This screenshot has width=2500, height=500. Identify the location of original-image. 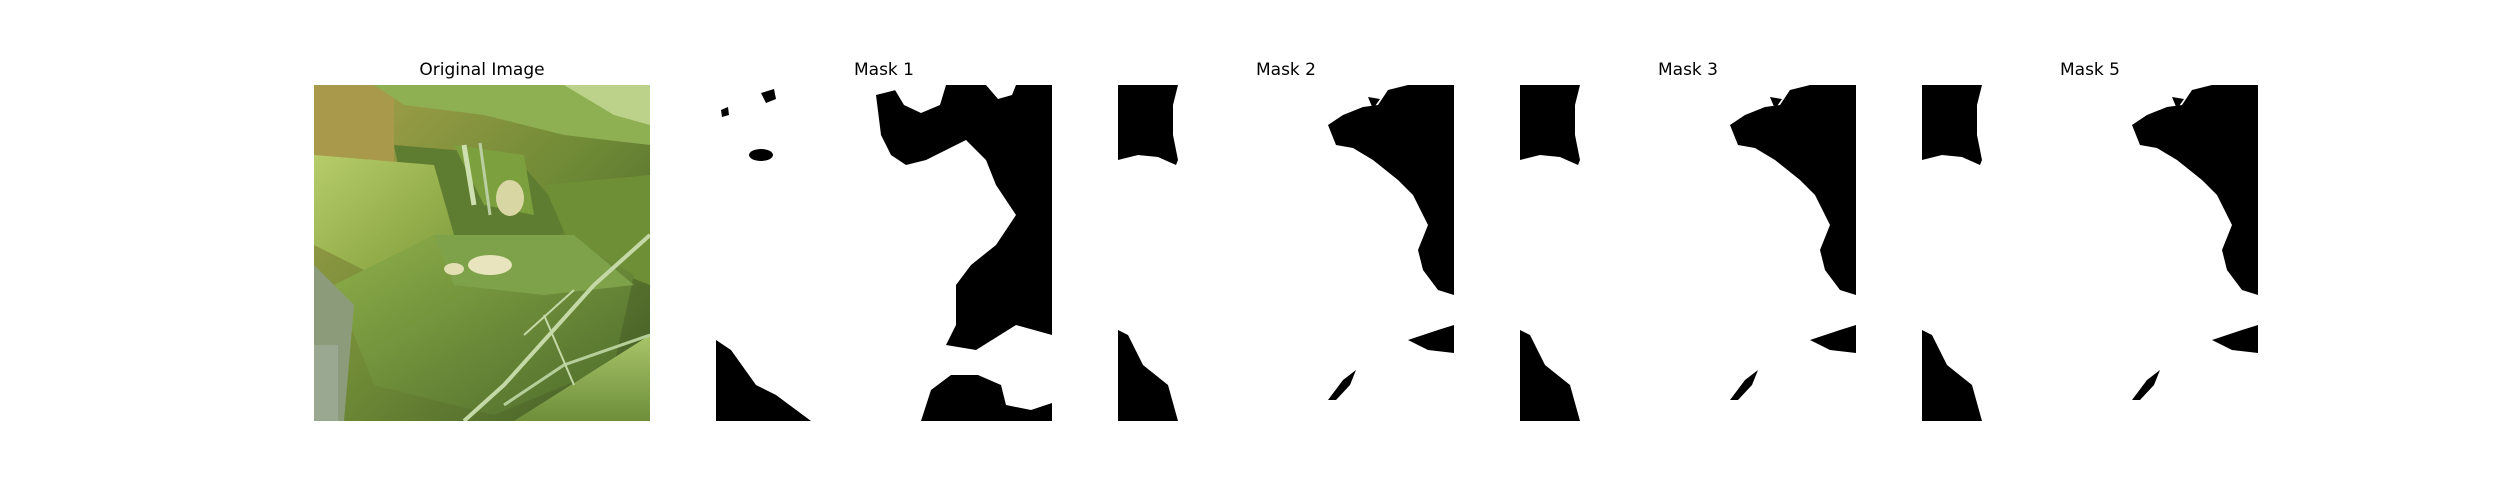
(482, 253).